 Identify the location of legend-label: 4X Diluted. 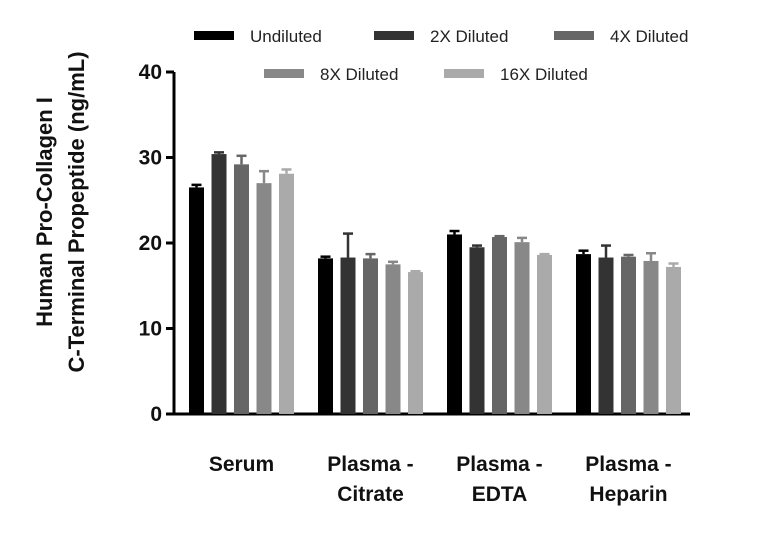
(649, 36).